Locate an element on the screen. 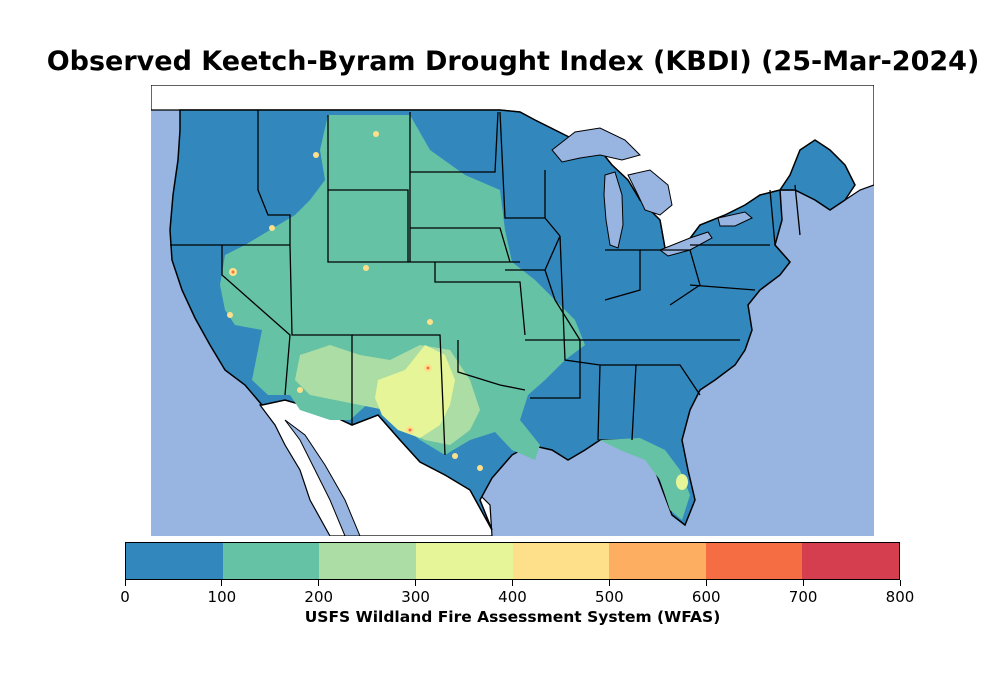  colorbar-tick-label: 200 is located at coordinates (319, 597).